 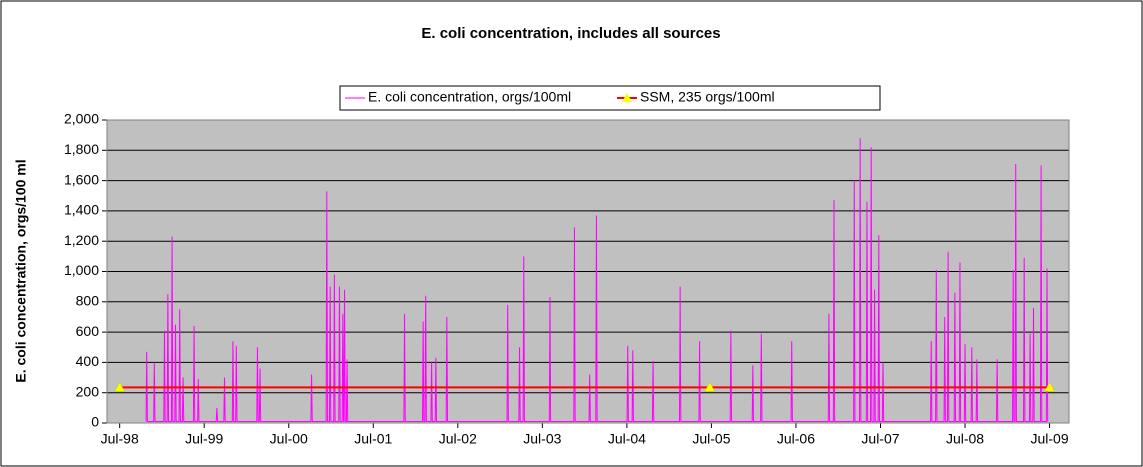 I want to click on legend-label: E. coli concentration, orgs/100ml, so click(x=469, y=97).